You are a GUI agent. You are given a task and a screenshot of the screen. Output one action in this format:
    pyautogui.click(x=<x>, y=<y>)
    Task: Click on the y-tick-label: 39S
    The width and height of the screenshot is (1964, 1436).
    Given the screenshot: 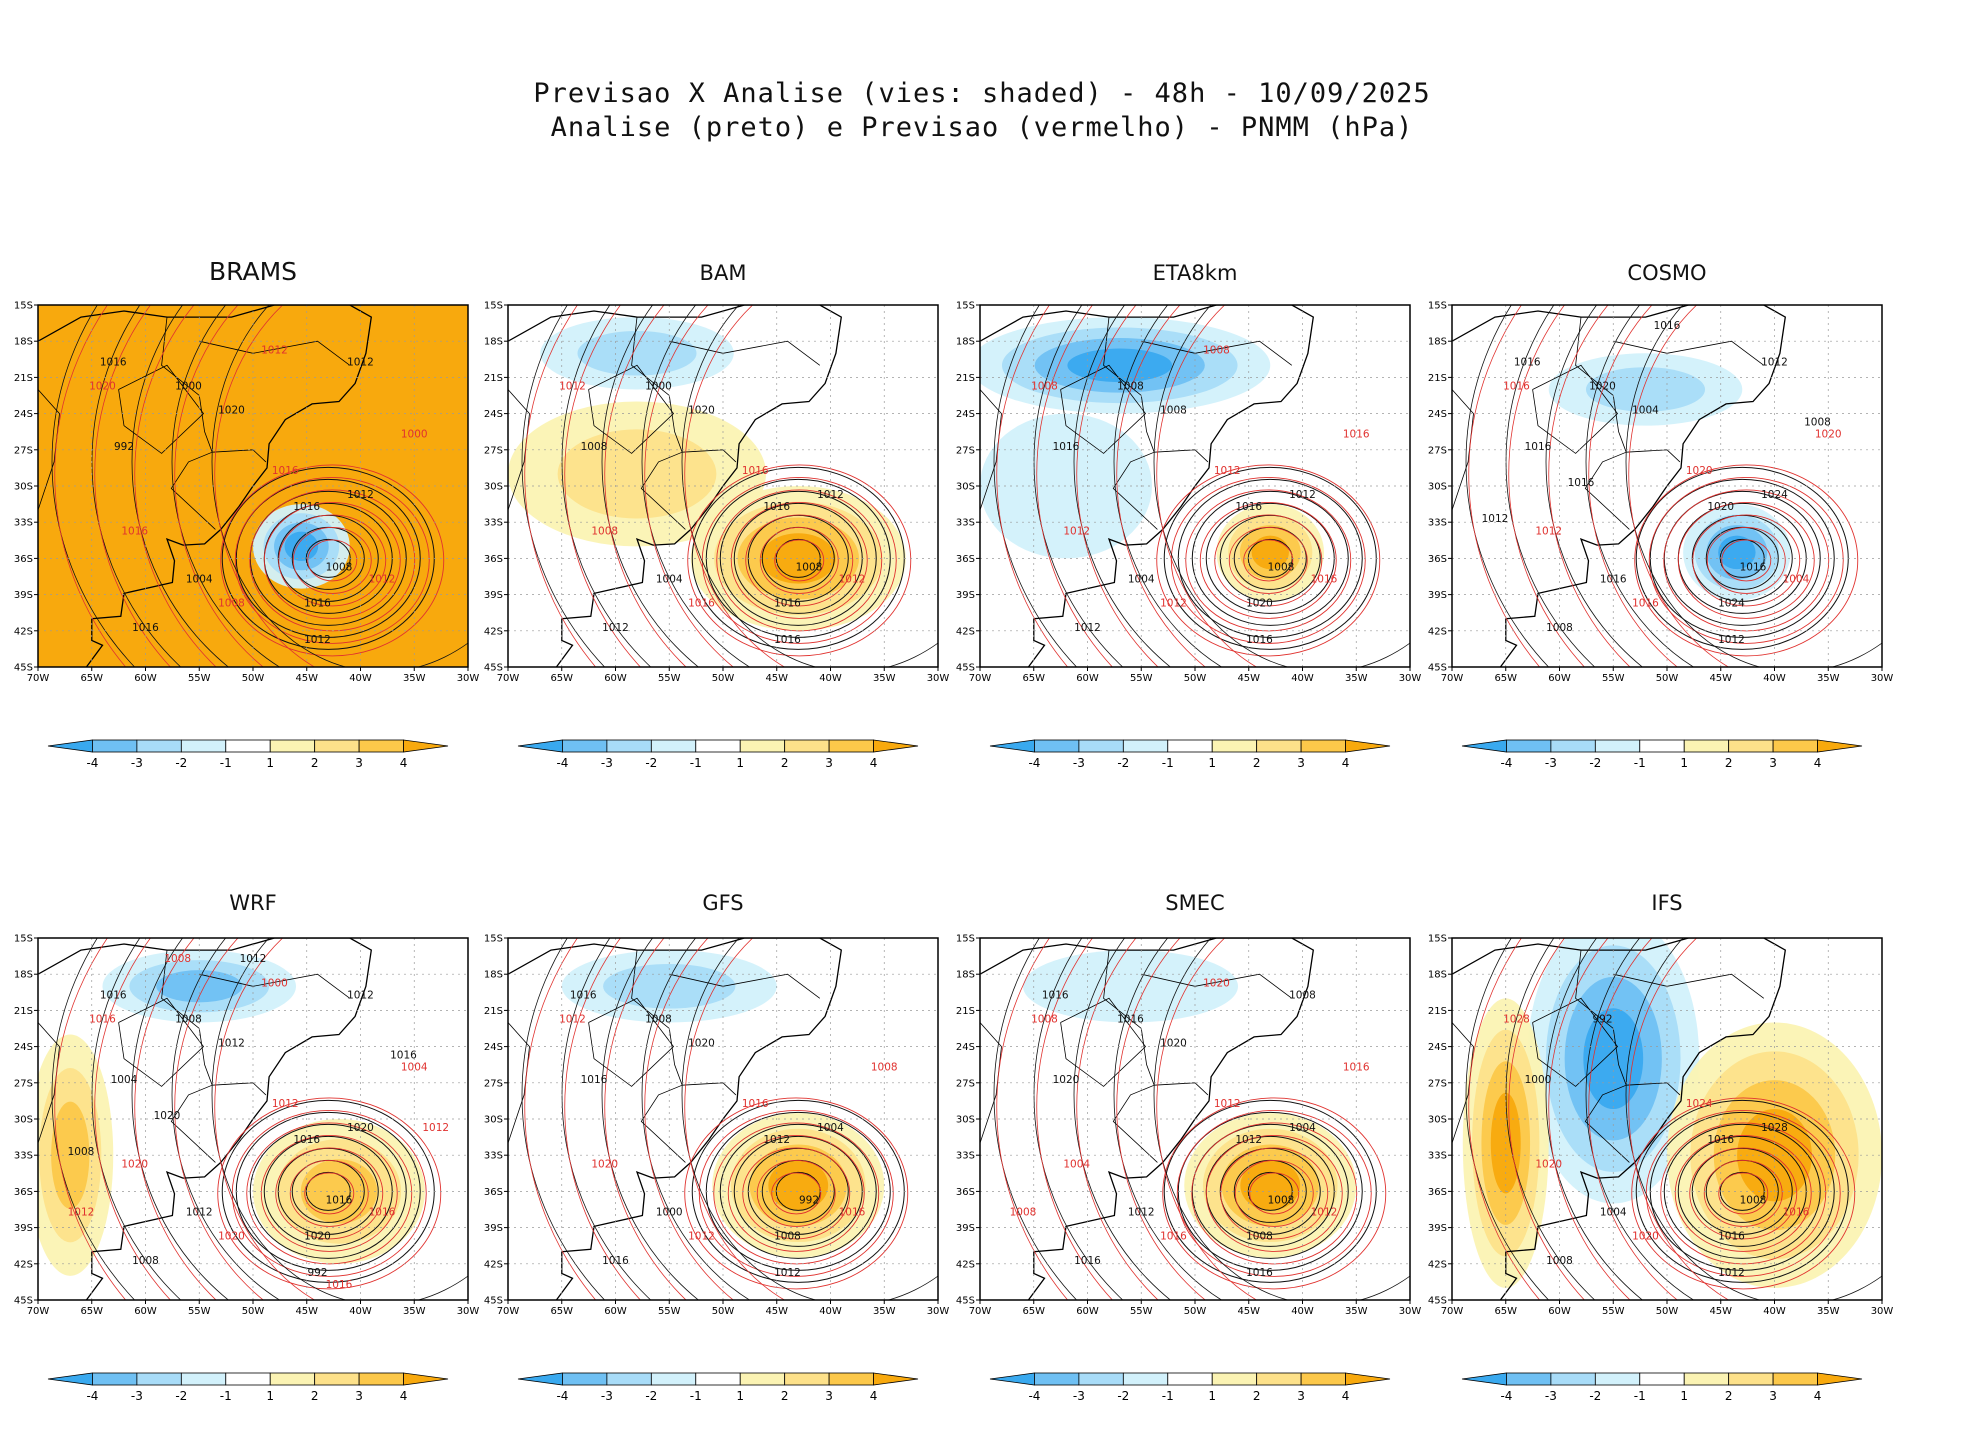 What is the action you would take?
    pyautogui.click(x=965, y=1228)
    